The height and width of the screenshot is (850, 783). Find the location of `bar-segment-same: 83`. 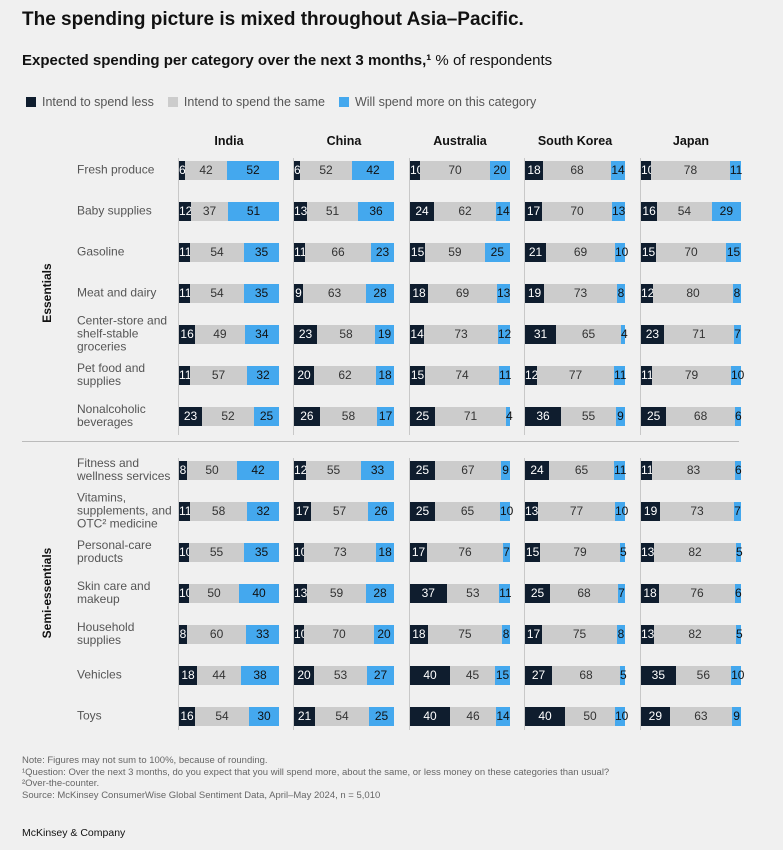

bar-segment-same: 83 is located at coordinates (693, 470).